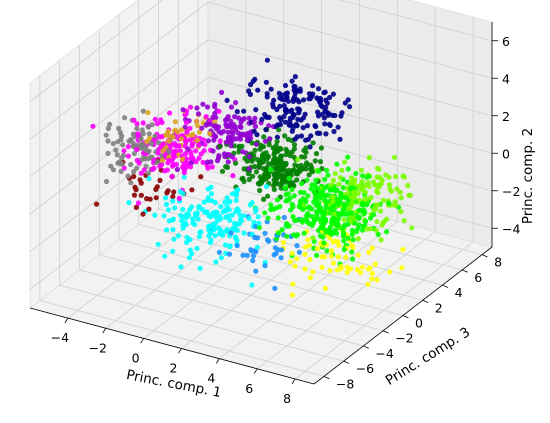 The height and width of the screenshot is (423, 550). What do you see at coordinates (217, 361) in the screenshot?
I see `x-tick-label-mark` at bounding box center [217, 361].